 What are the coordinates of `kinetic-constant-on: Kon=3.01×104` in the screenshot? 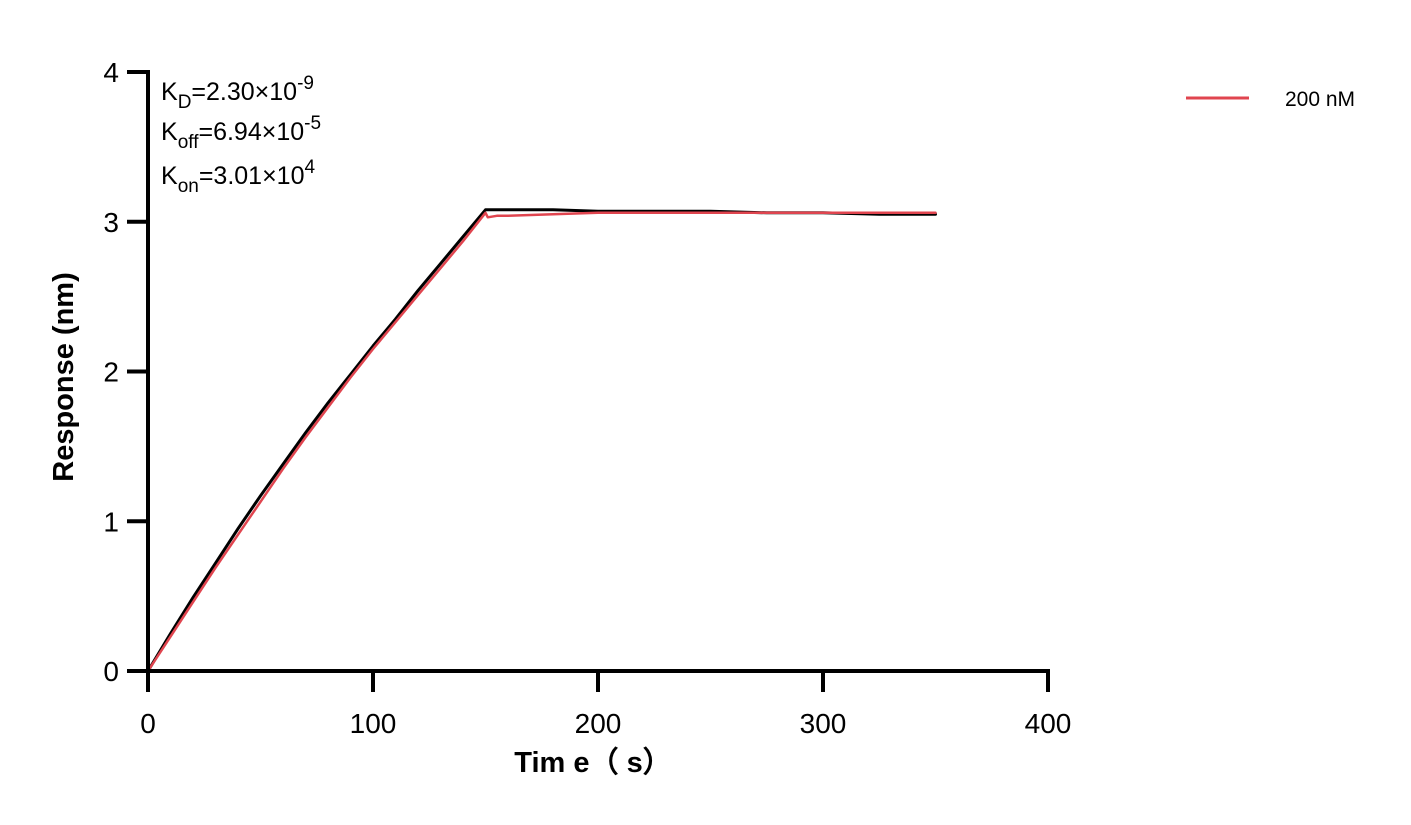 It's located at (238, 177).